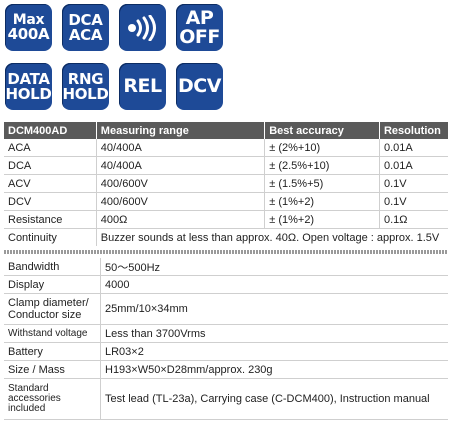  Describe the element at coordinates (52, 267) in the screenshot. I see `spec-label: Bandwidth` at that location.